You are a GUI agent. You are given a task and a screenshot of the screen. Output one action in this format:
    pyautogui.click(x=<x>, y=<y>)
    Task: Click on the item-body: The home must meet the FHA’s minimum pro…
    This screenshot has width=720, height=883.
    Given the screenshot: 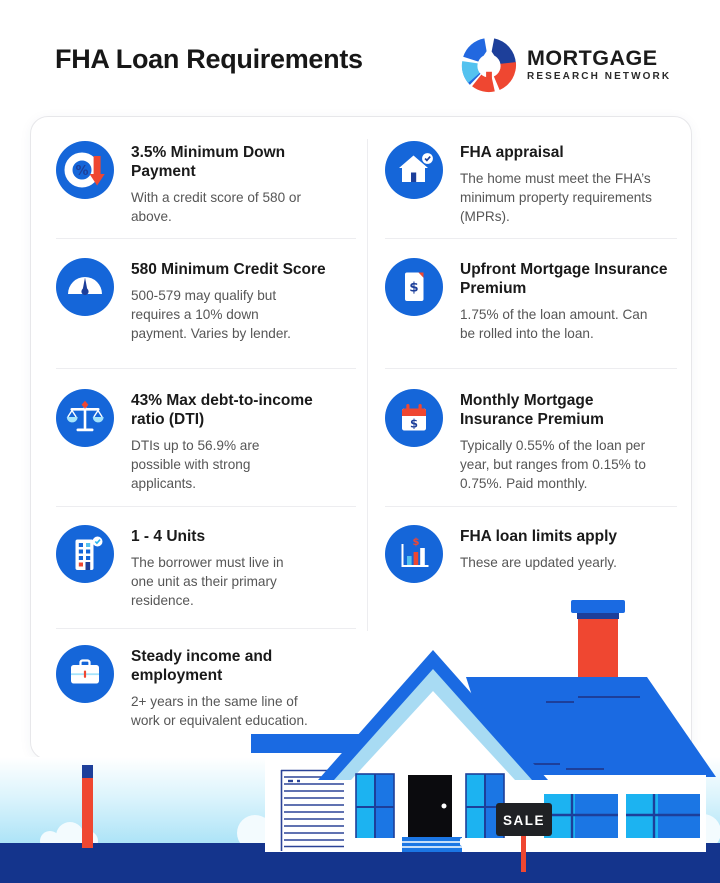 What is the action you would take?
    pyautogui.click(x=556, y=197)
    